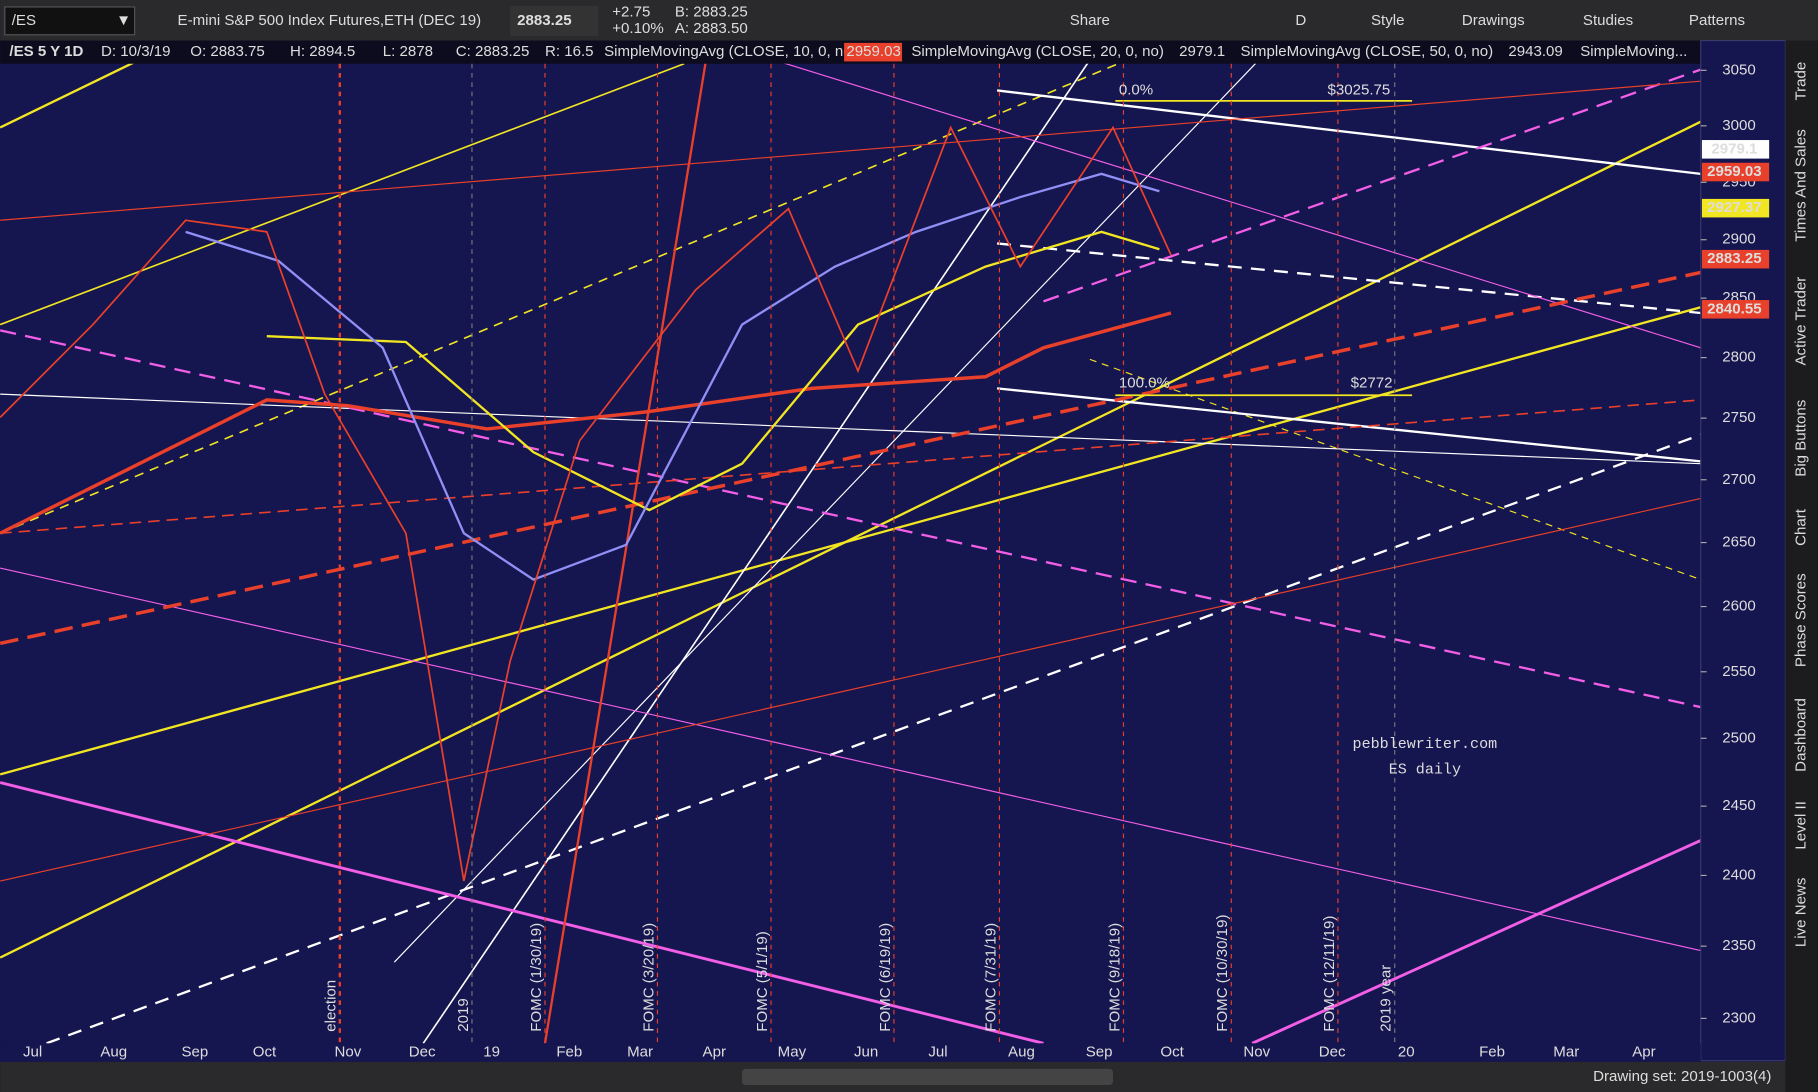  I want to click on y-tick-label: 2450, so click(1739, 805).